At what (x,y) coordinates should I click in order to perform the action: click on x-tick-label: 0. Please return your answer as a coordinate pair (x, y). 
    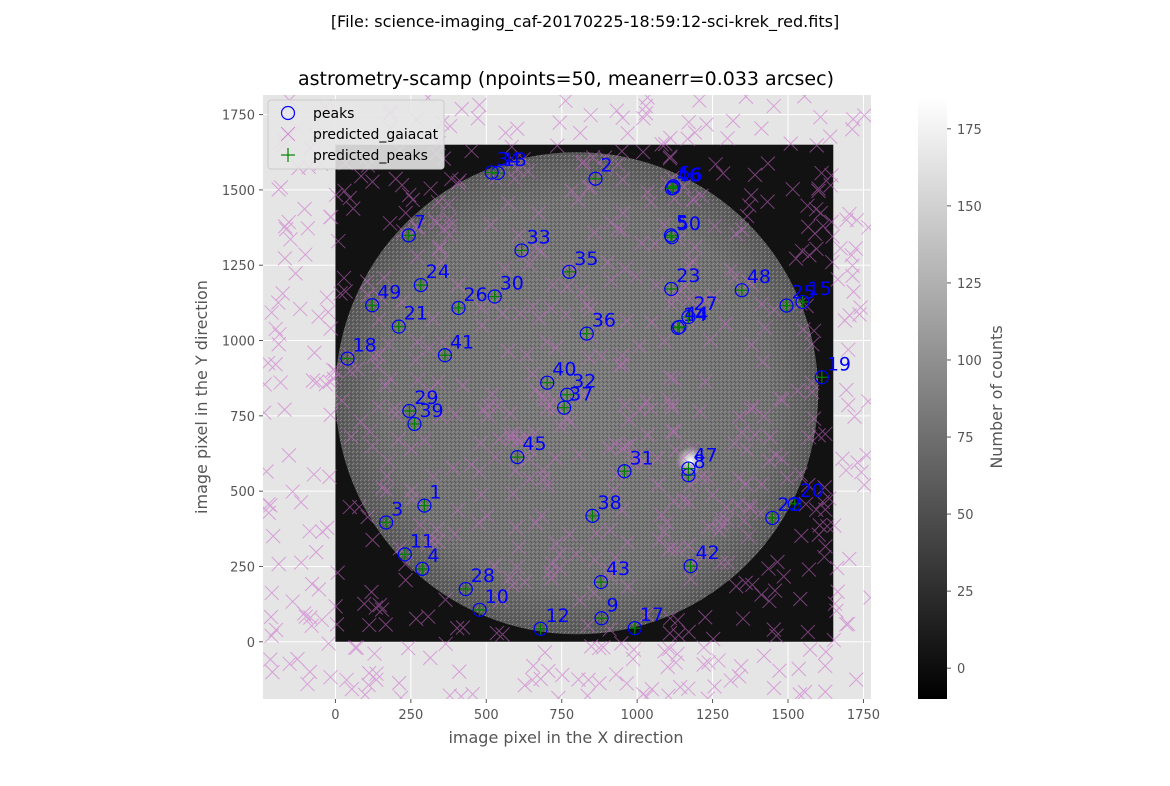
    Looking at the image, I should click on (335, 715).